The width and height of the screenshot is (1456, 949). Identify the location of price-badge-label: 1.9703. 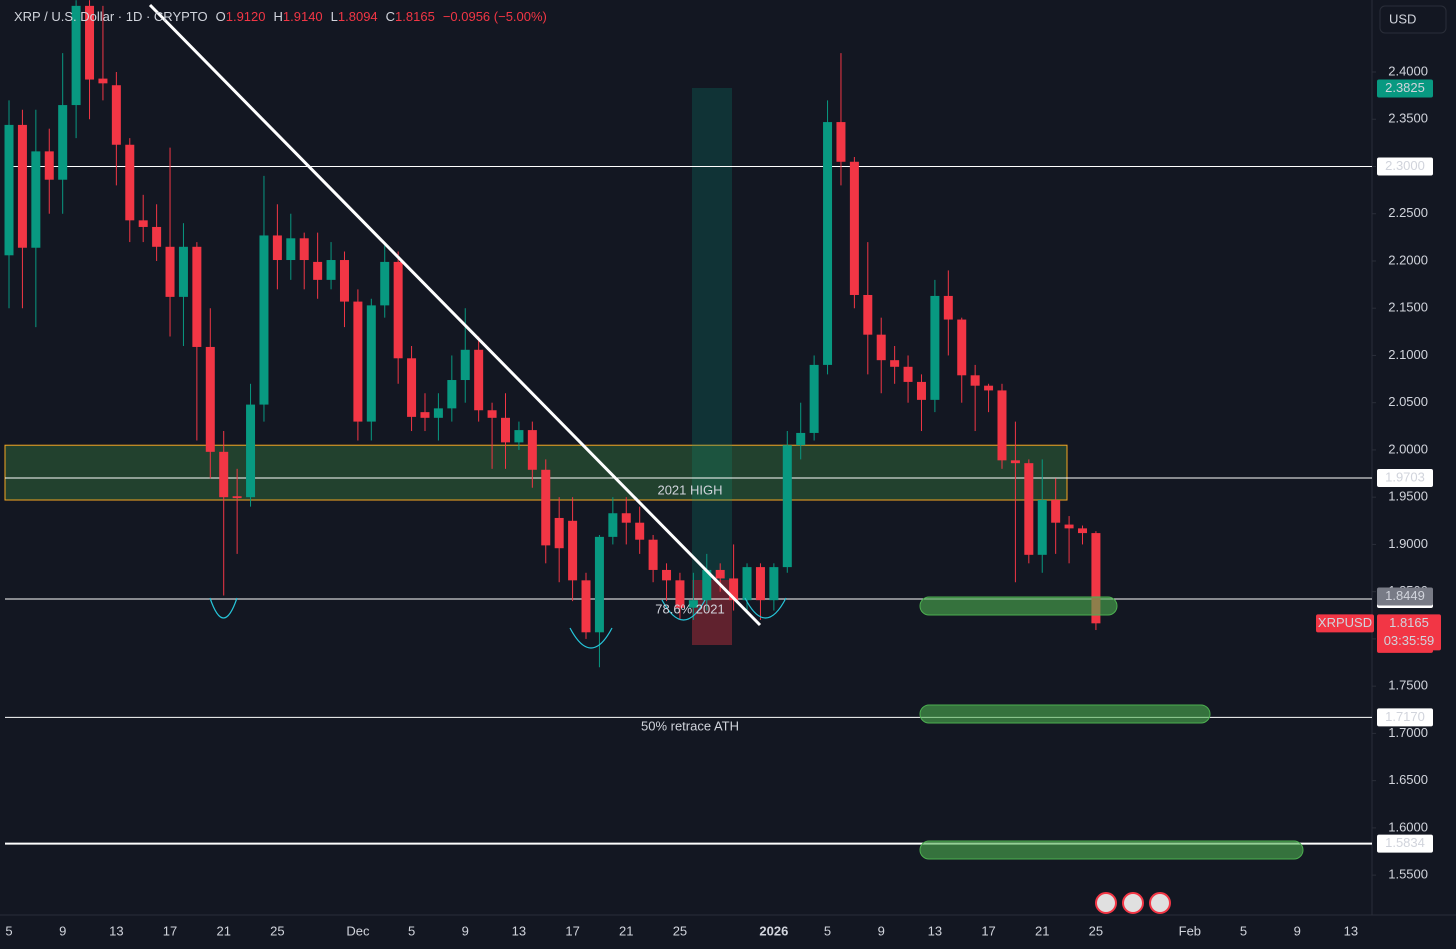
(1405, 476).